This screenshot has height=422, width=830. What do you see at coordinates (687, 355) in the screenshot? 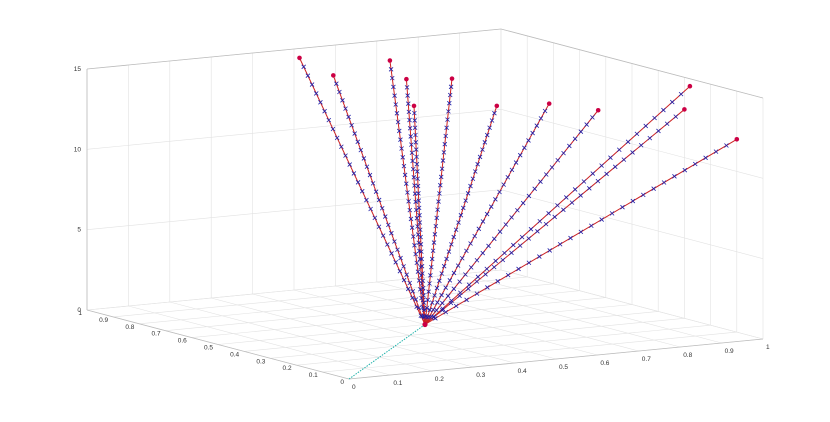
I see `x-tick-label: 0.8` at bounding box center [687, 355].